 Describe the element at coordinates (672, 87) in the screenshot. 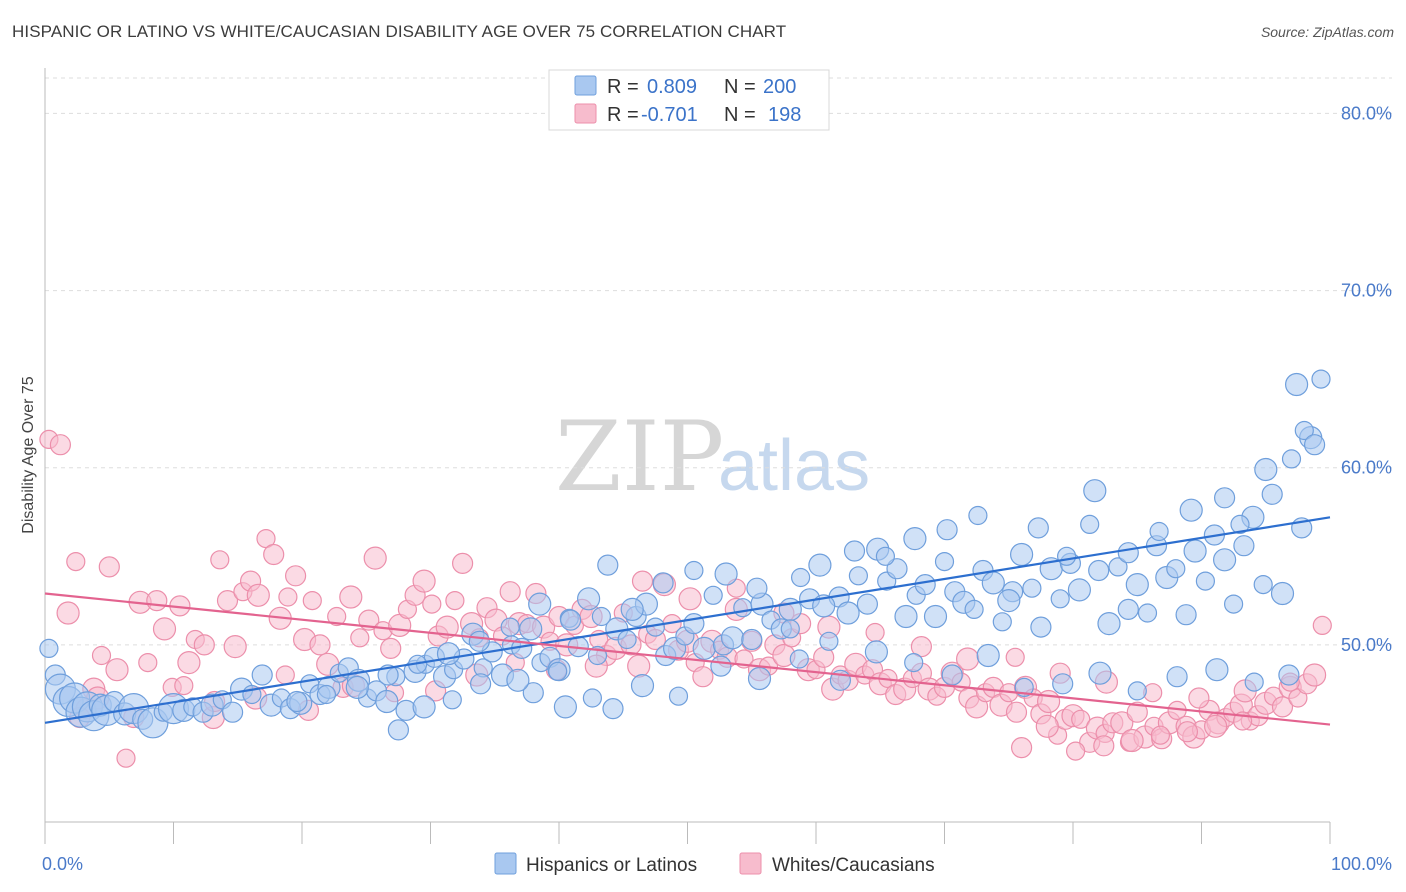

I see `legend-r-value-1: 0.809` at that location.